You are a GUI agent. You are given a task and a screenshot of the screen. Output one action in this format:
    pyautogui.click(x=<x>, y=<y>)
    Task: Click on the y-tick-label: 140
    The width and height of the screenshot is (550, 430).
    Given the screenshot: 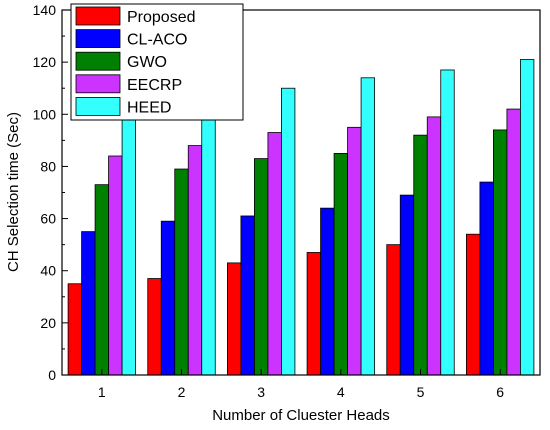 What is the action you would take?
    pyautogui.click(x=45, y=10)
    